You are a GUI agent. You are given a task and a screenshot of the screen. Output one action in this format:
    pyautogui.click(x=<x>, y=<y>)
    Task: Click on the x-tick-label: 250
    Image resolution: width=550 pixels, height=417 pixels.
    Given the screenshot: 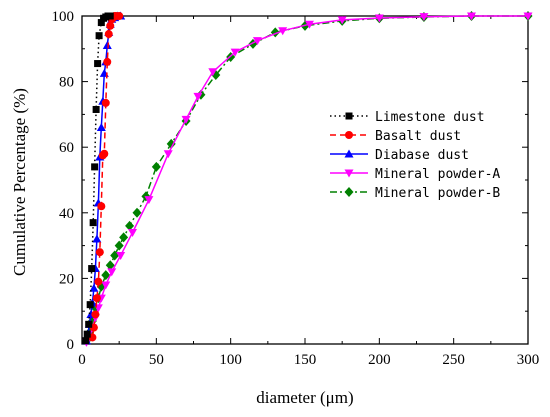 What is the action you would take?
    pyautogui.click(x=453, y=360)
    